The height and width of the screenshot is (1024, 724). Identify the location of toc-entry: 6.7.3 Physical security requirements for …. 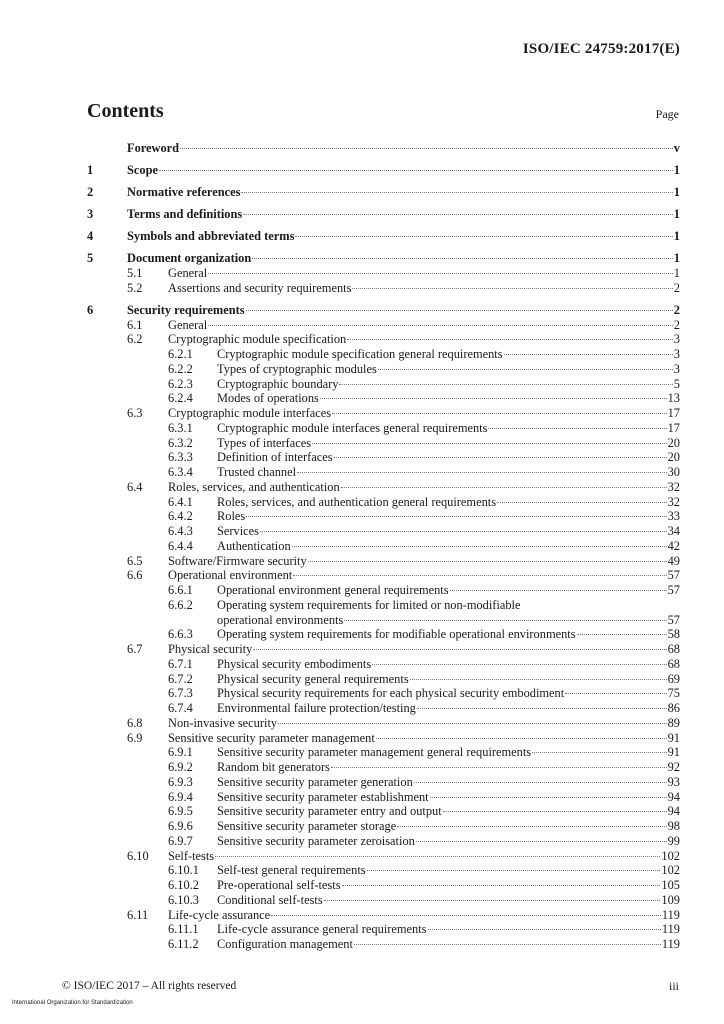
(383, 693).